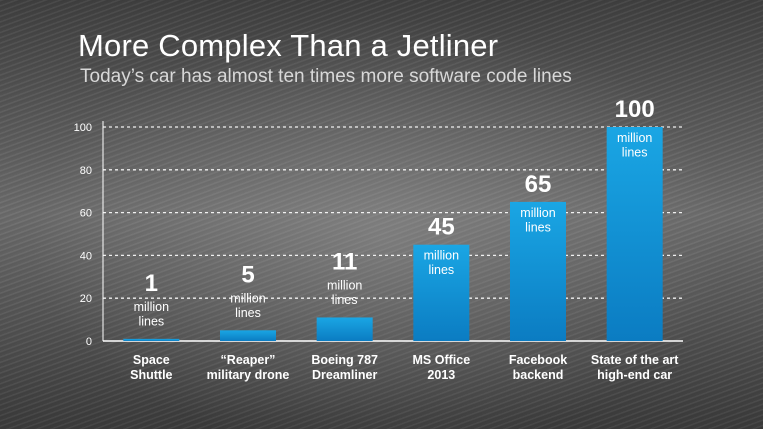 This screenshot has width=763, height=429. Describe the element at coordinates (288, 45) in the screenshot. I see `chart-title: More Complex Than a Jetliner` at that location.